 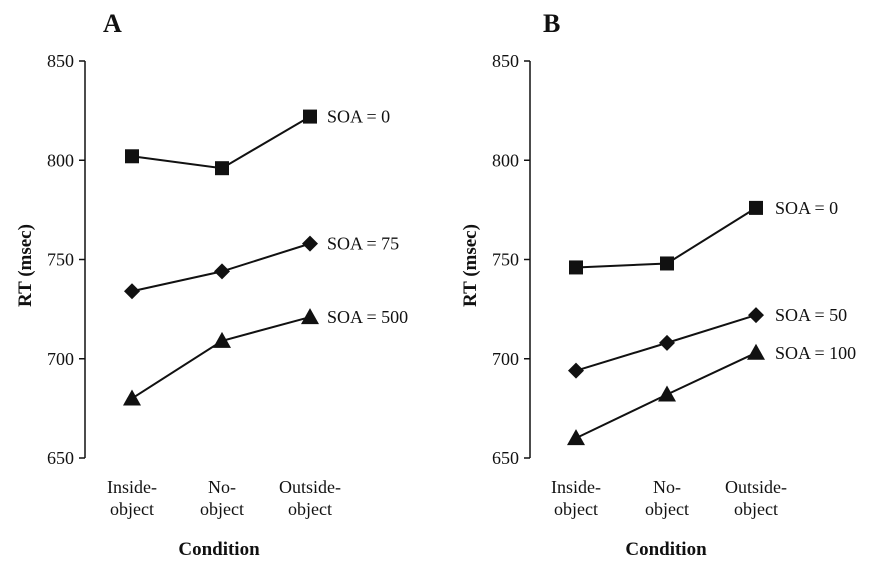 What do you see at coordinates (815, 353) in the screenshot?
I see `series-label: SOA = 100` at bounding box center [815, 353].